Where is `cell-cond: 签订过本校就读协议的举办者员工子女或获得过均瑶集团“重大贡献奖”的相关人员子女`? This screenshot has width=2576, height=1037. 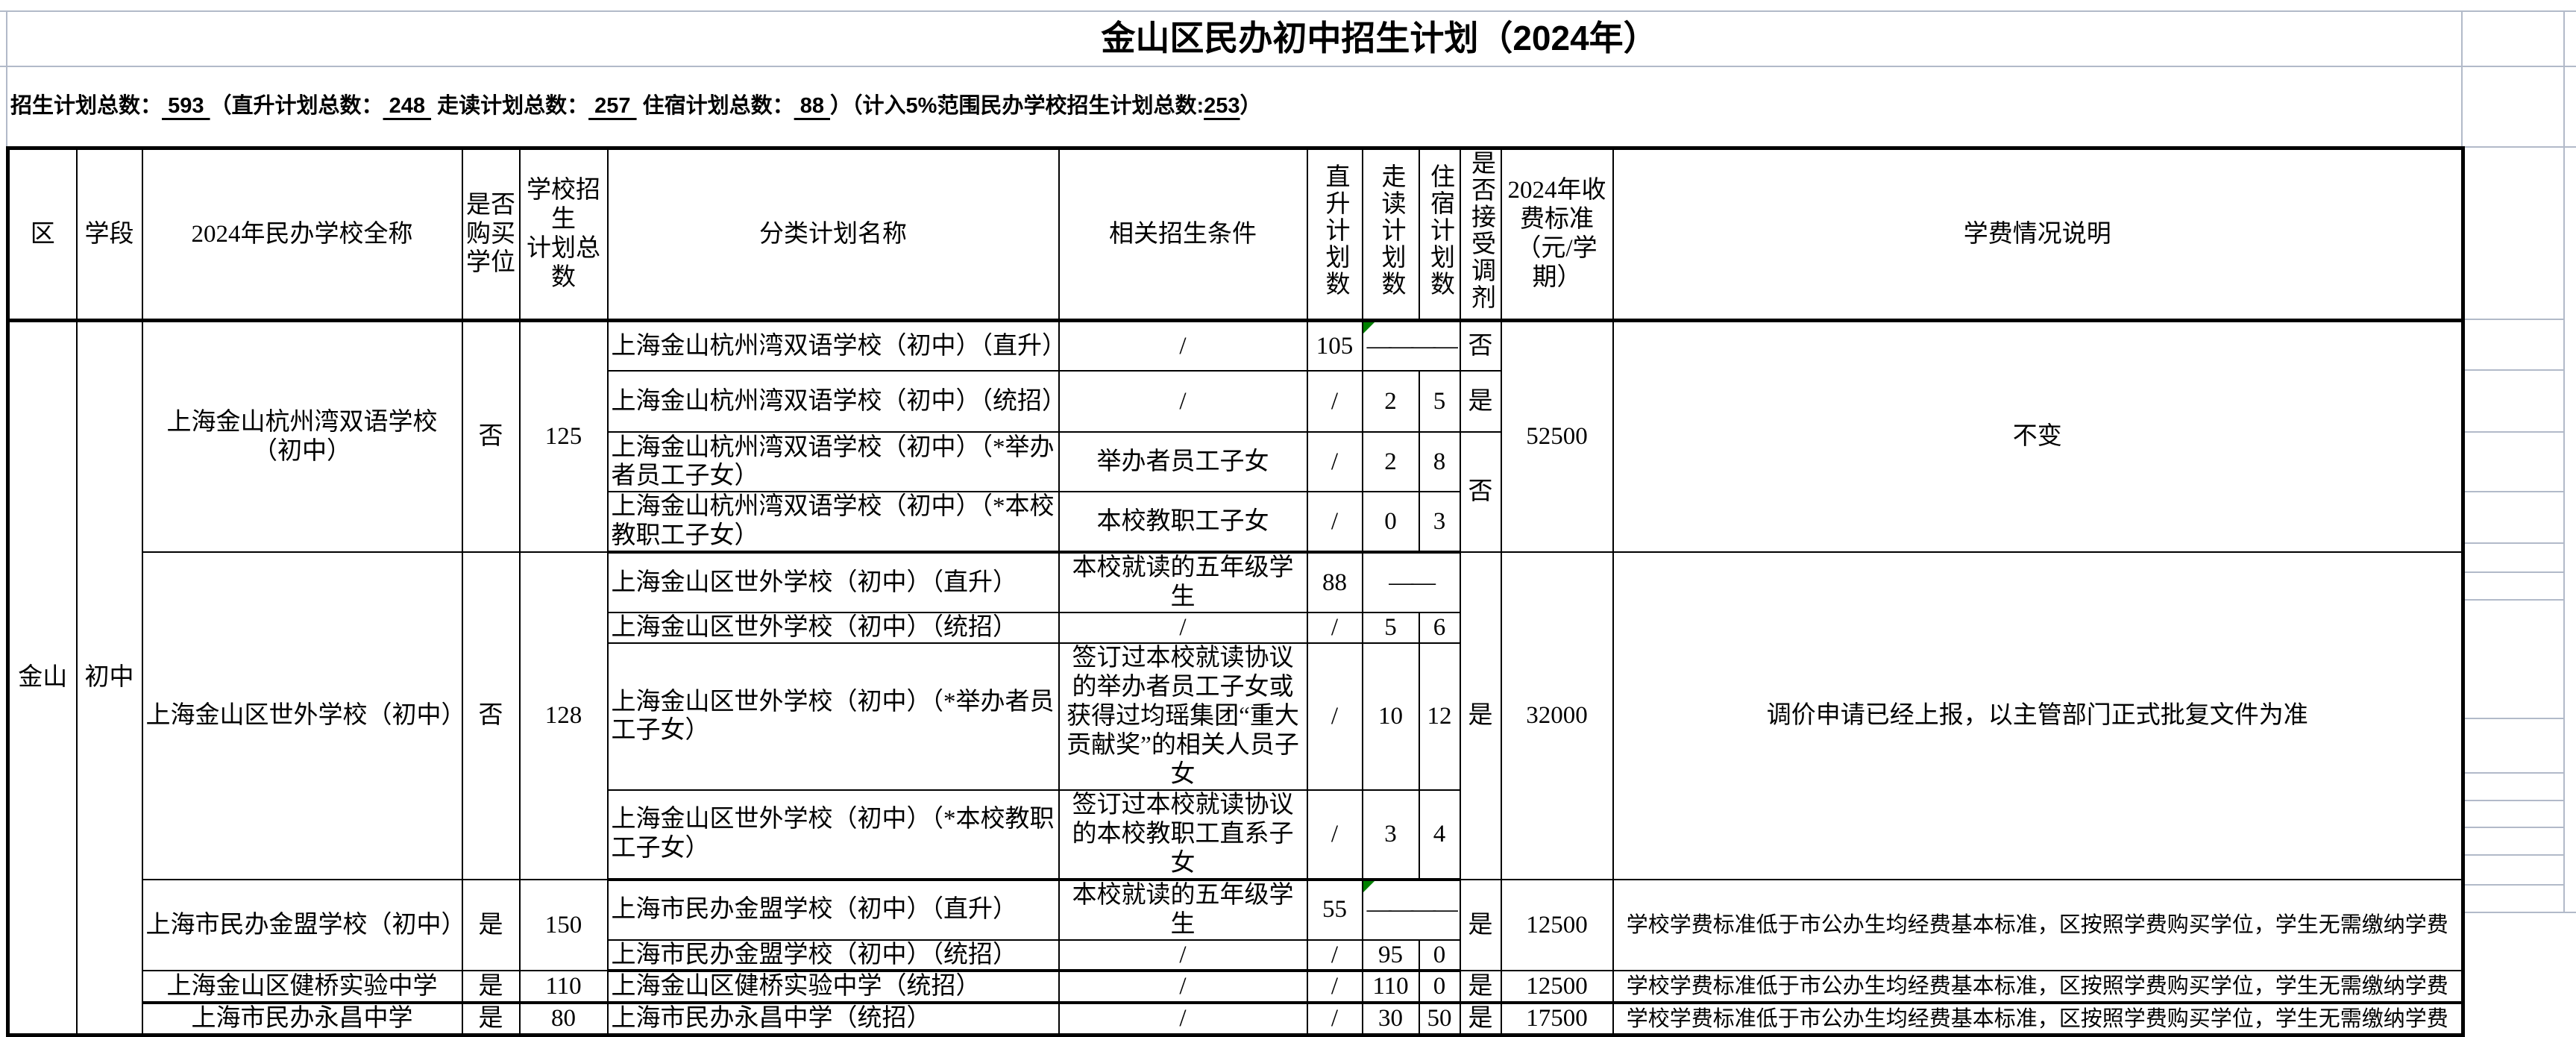 cell-cond: 签订过本校就读协议的举办者员工子女或获得过均瑶集团“重大贡献奖”的相关人员子女 is located at coordinates (1183, 716).